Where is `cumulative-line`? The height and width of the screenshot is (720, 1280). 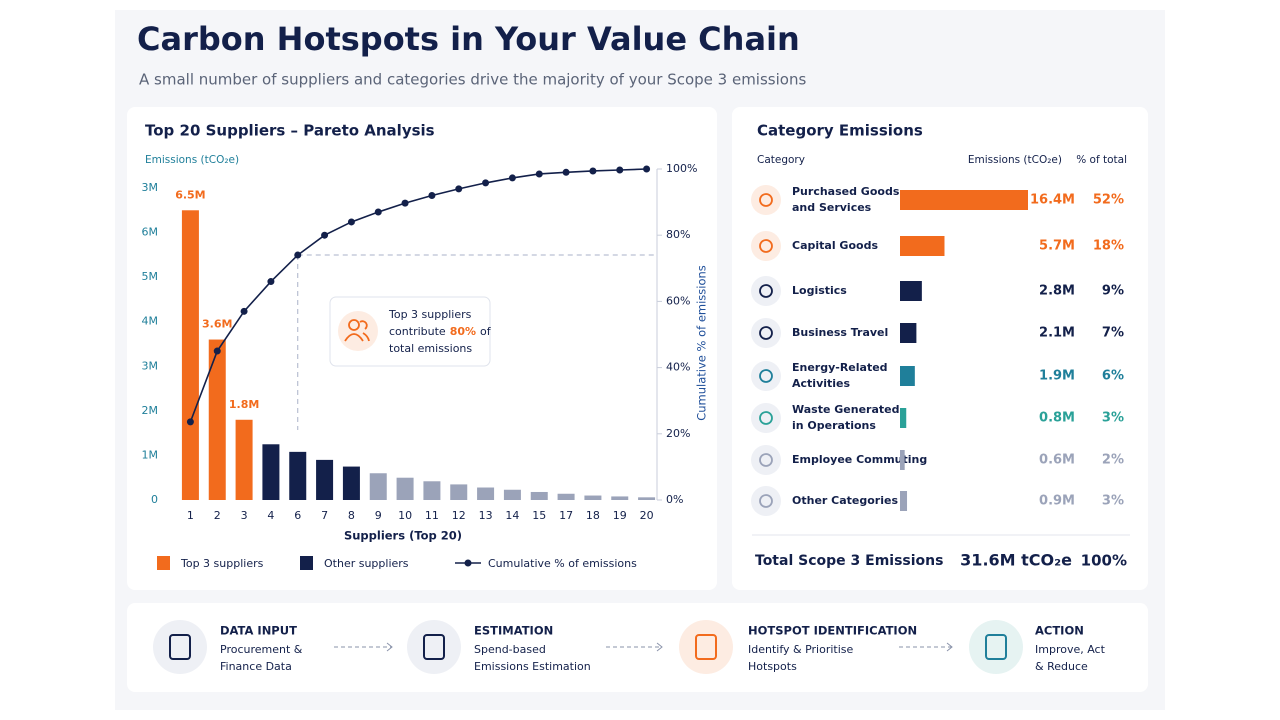
cumulative-line is located at coordinates (418, 295).